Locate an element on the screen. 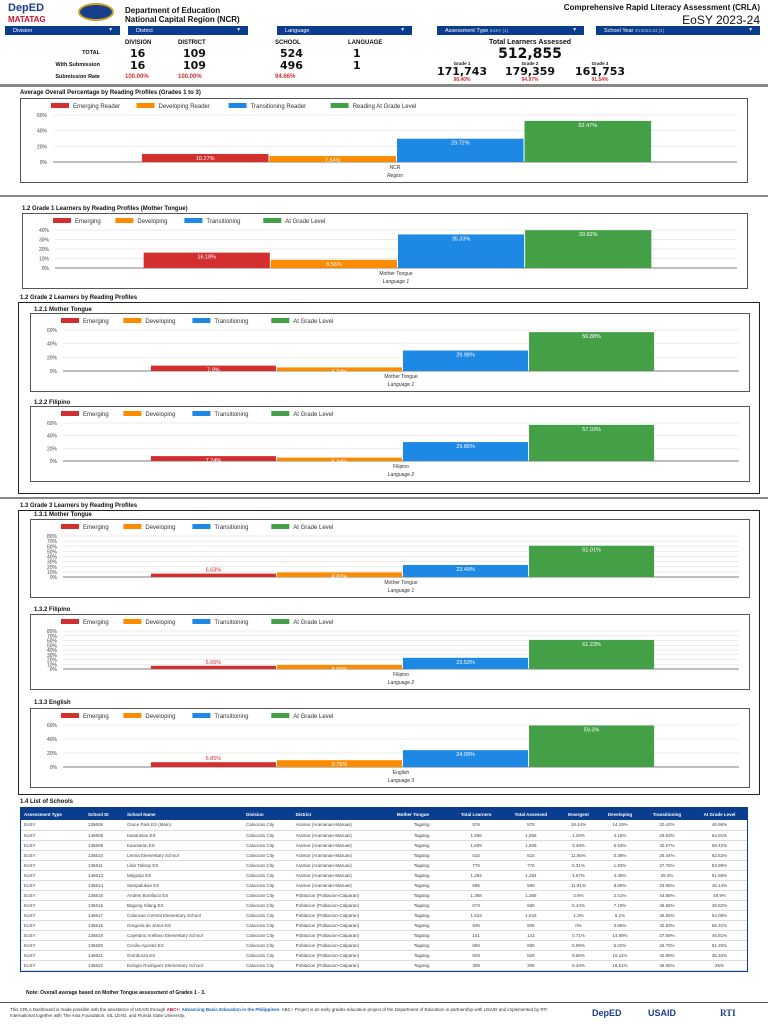 This screenshot has height=1024, width=768. stat-column-header: SCHOOL is located at coordinates (288, 43).